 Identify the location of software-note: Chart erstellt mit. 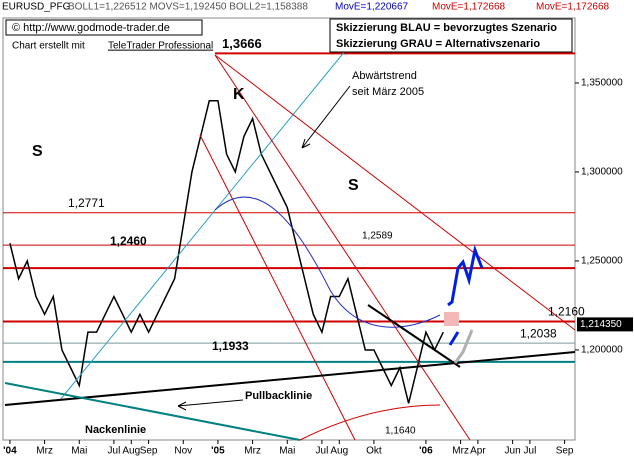
(48, 46).